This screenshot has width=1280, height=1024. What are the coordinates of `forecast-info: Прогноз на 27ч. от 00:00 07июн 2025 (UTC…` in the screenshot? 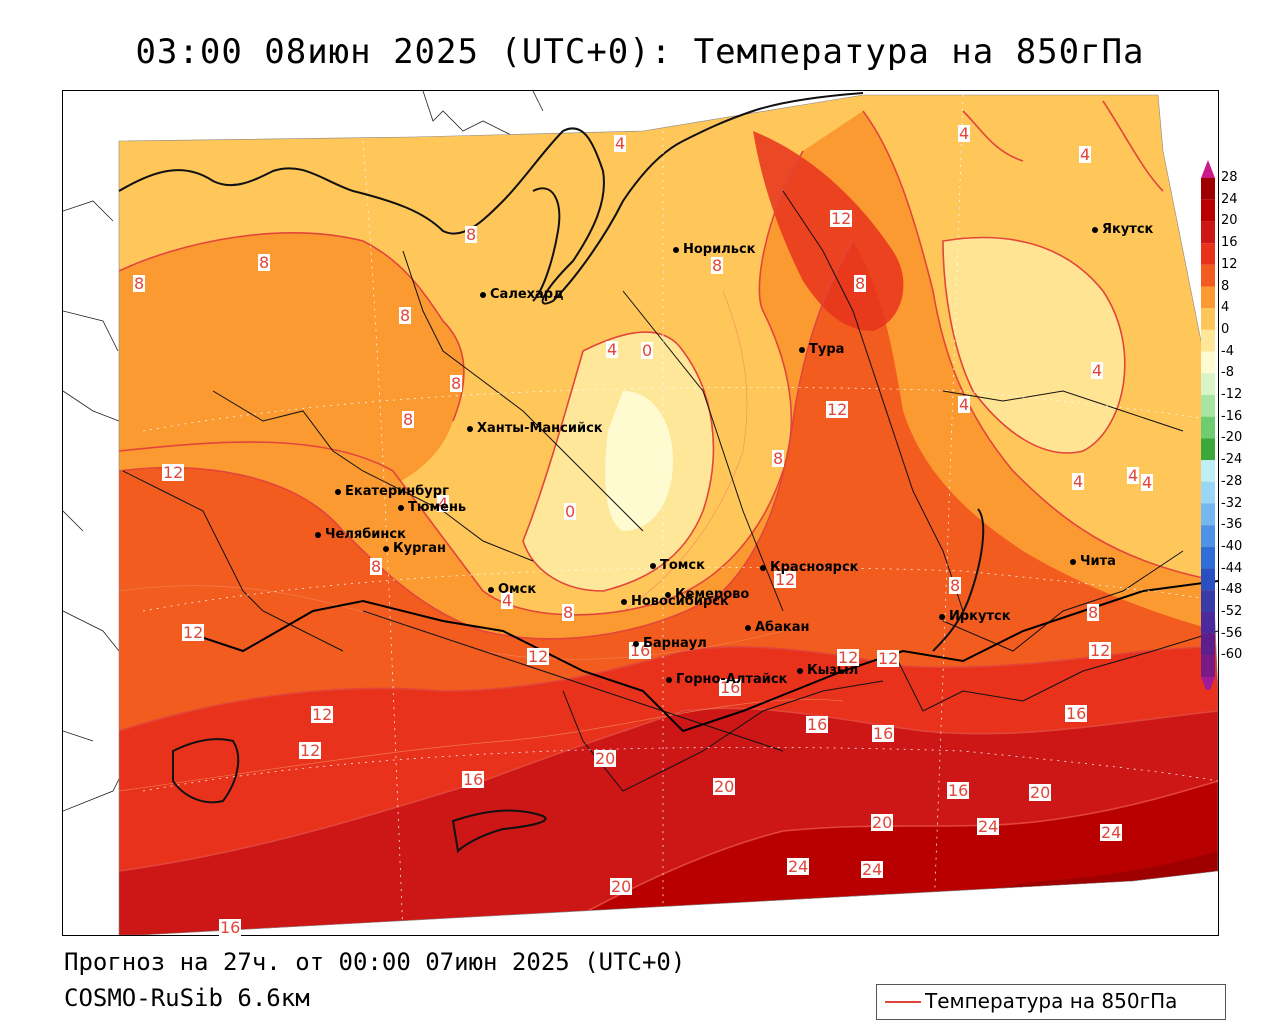 It's located at (375, 962).